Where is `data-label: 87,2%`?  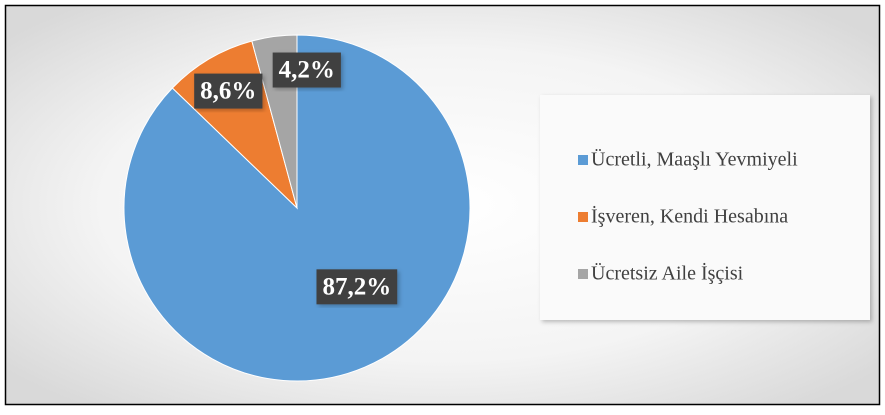
data-label: 87,2% is located at coordinates (356, 286).